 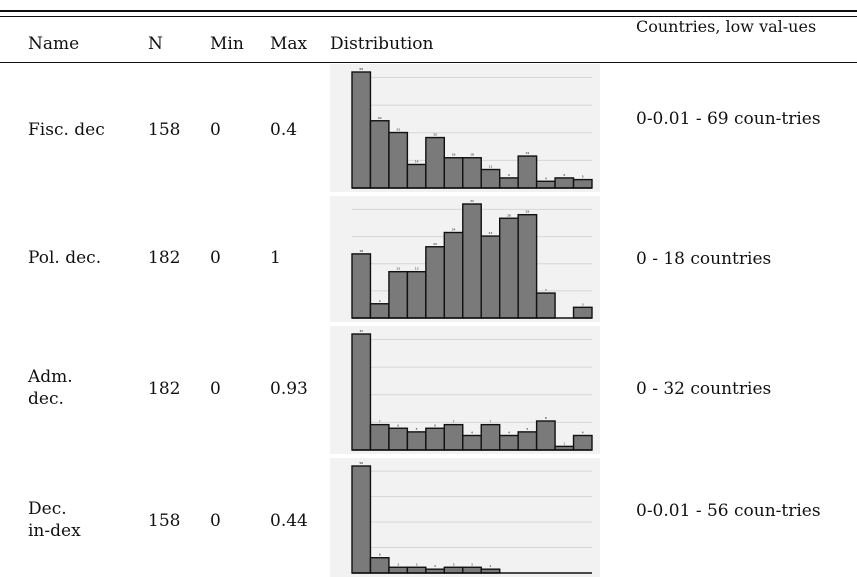 I want to click on bar-count-label: 69, so click(x=361, y=69).